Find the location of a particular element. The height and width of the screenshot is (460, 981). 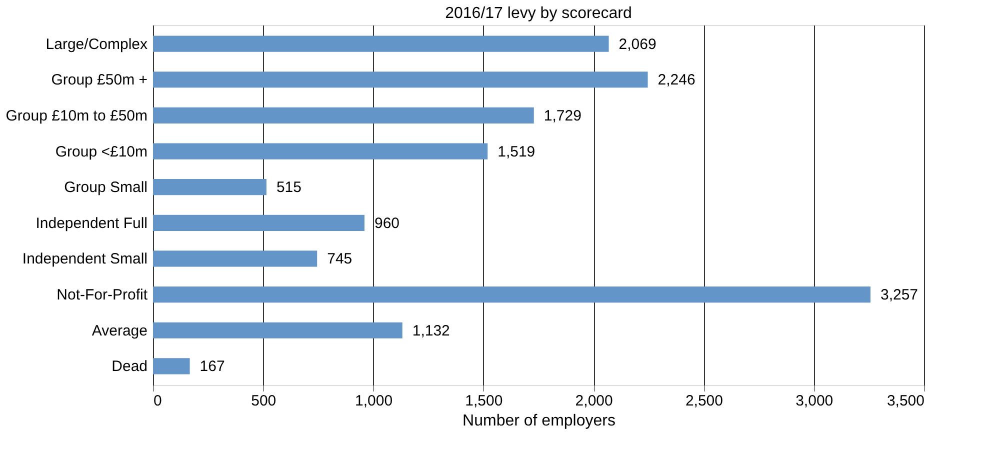

y-tick-label: Independent Full is located at coordinates (92, 223).